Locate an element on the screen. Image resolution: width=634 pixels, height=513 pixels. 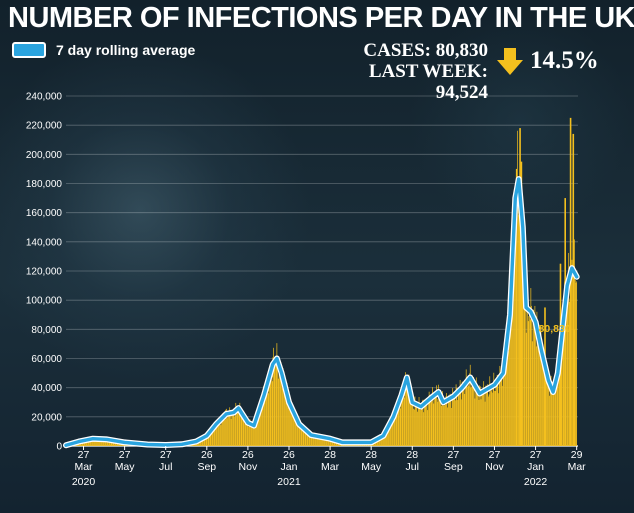
y-tick-label: 140,000 is located at coordinates (44, 242).